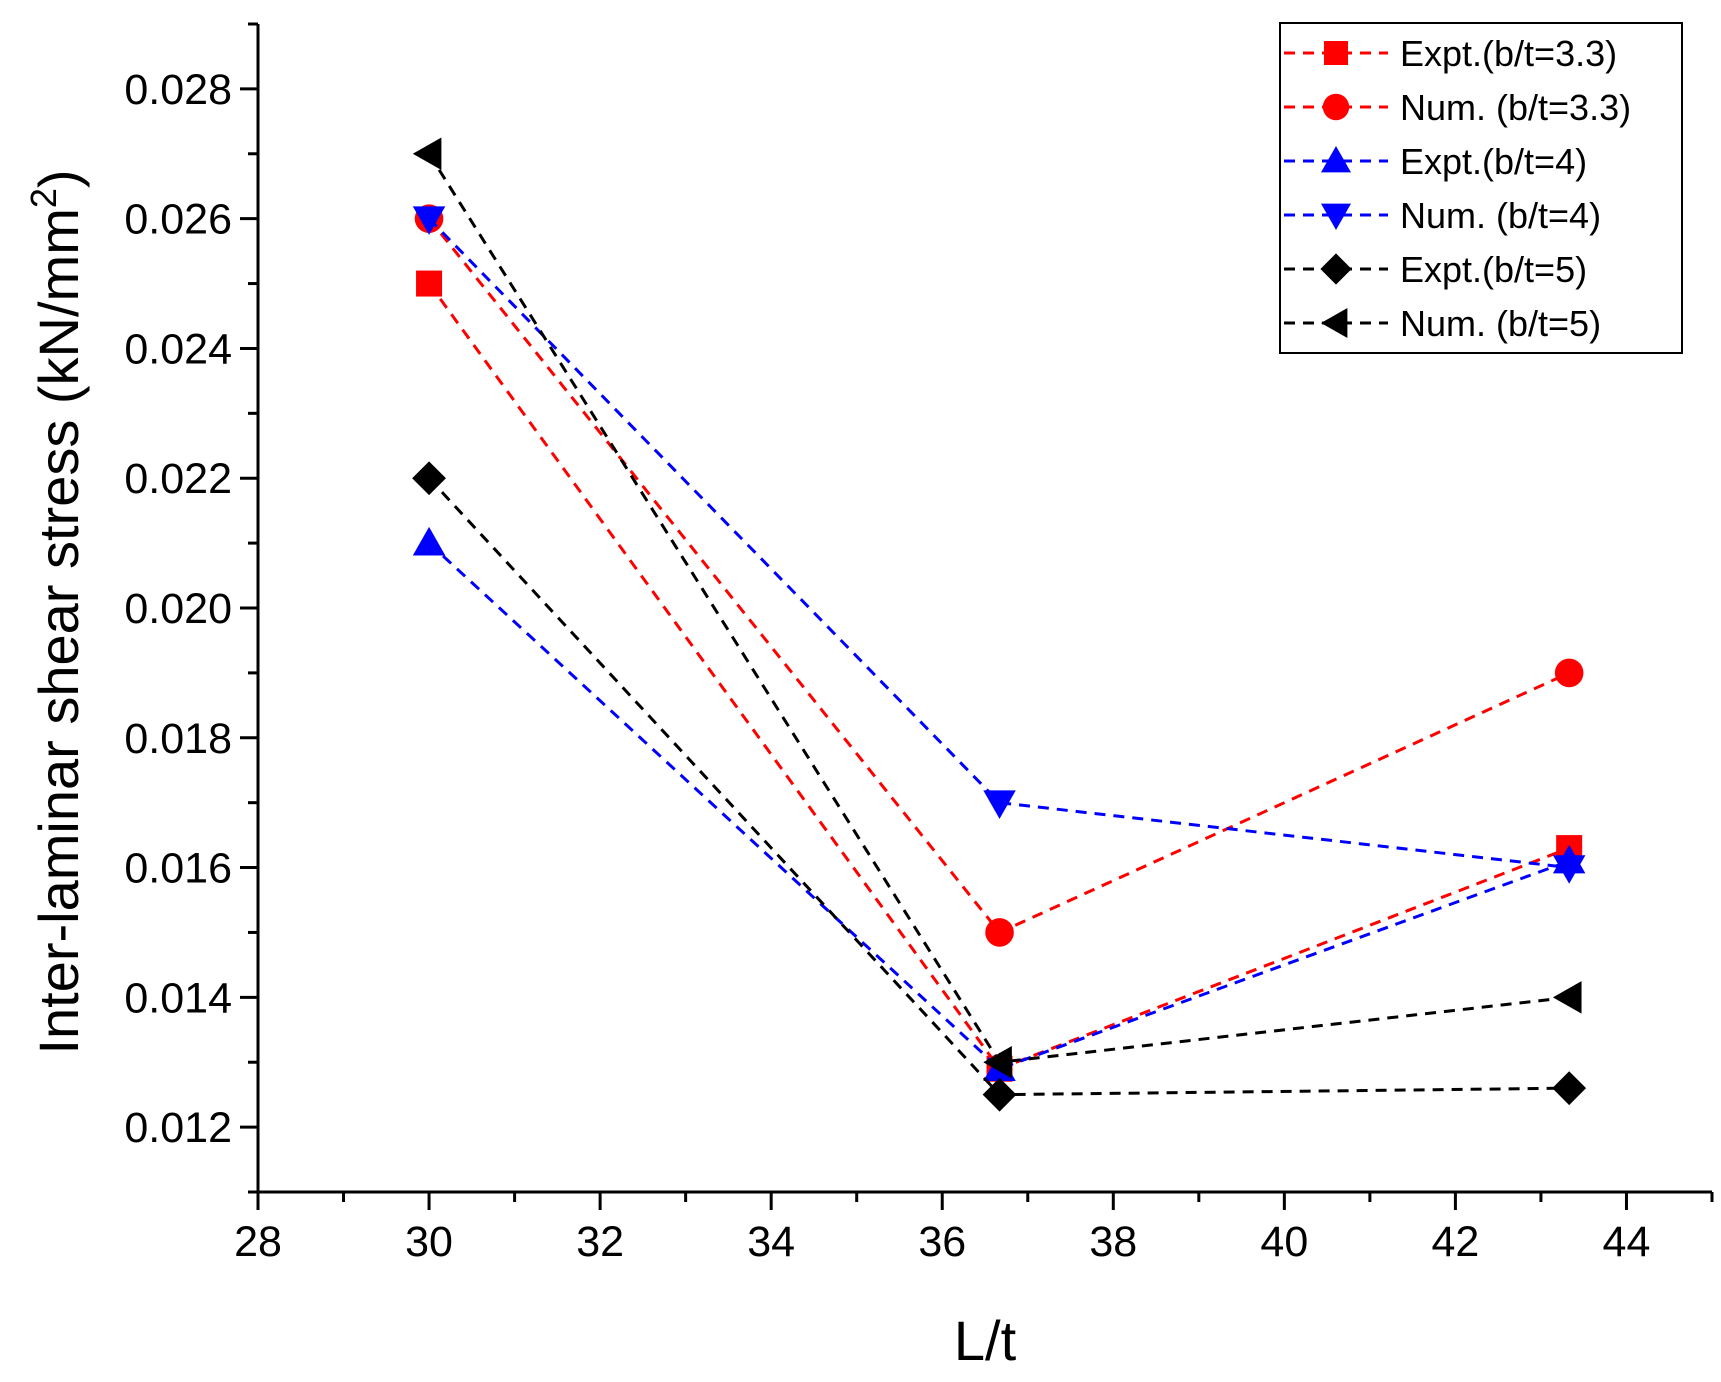 Image resolution: width=1721 pixels, height=1382 pixels. Describe the element at coordinates (178, 609) in the screenshot. I see `y-tick-label: 0.020` at that location.